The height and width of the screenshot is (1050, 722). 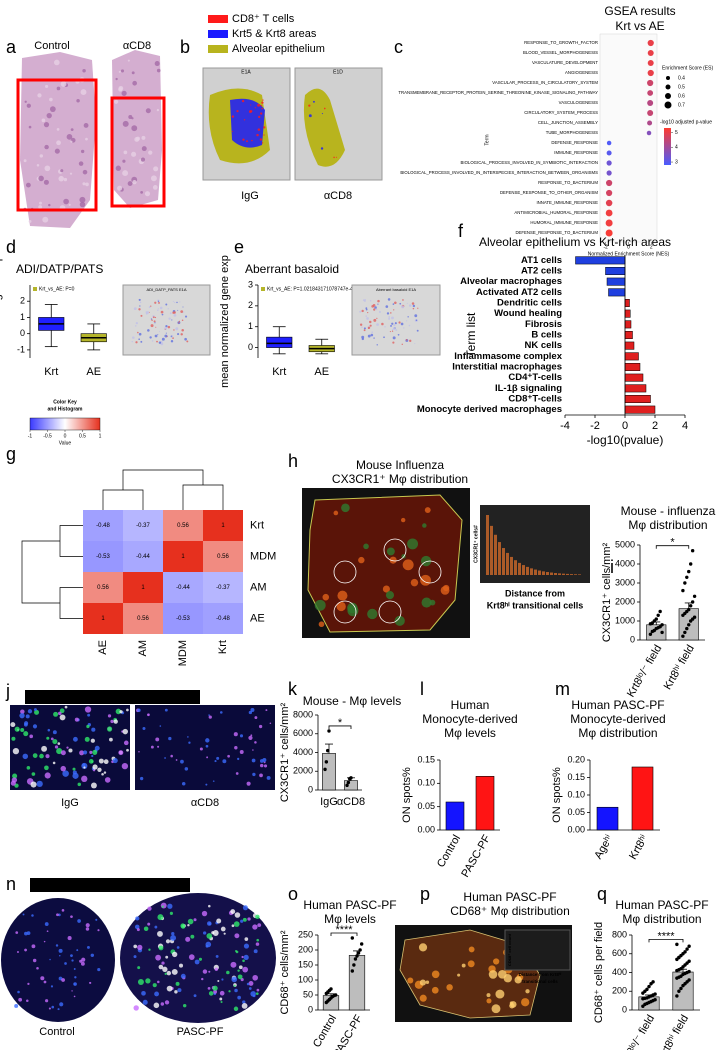 What do you see at coordinates (625, 544) in the screenshot?
I see `y-tick-label: 5000` at bounding box center [625, 544].